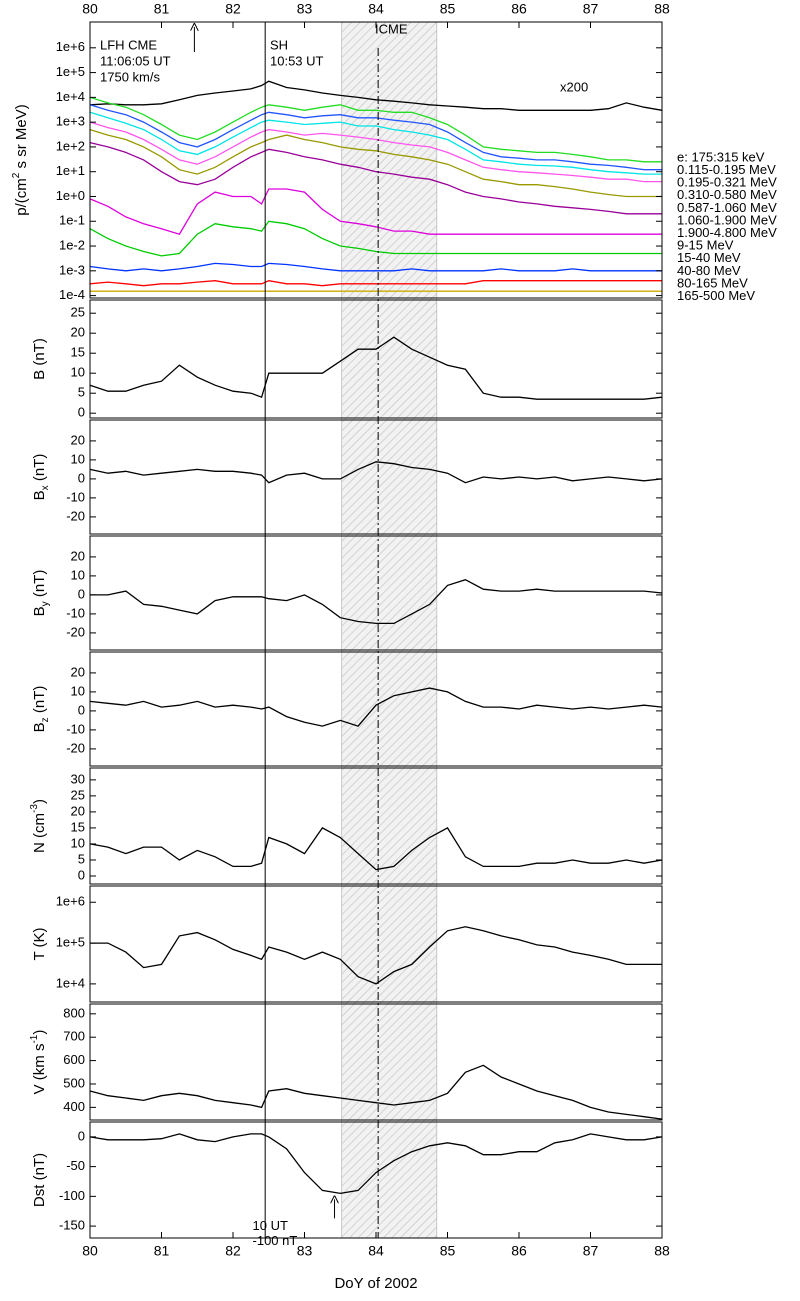 This screenshot has height=1301, width=800. I want to click on icme-shade, so click(389, 630).